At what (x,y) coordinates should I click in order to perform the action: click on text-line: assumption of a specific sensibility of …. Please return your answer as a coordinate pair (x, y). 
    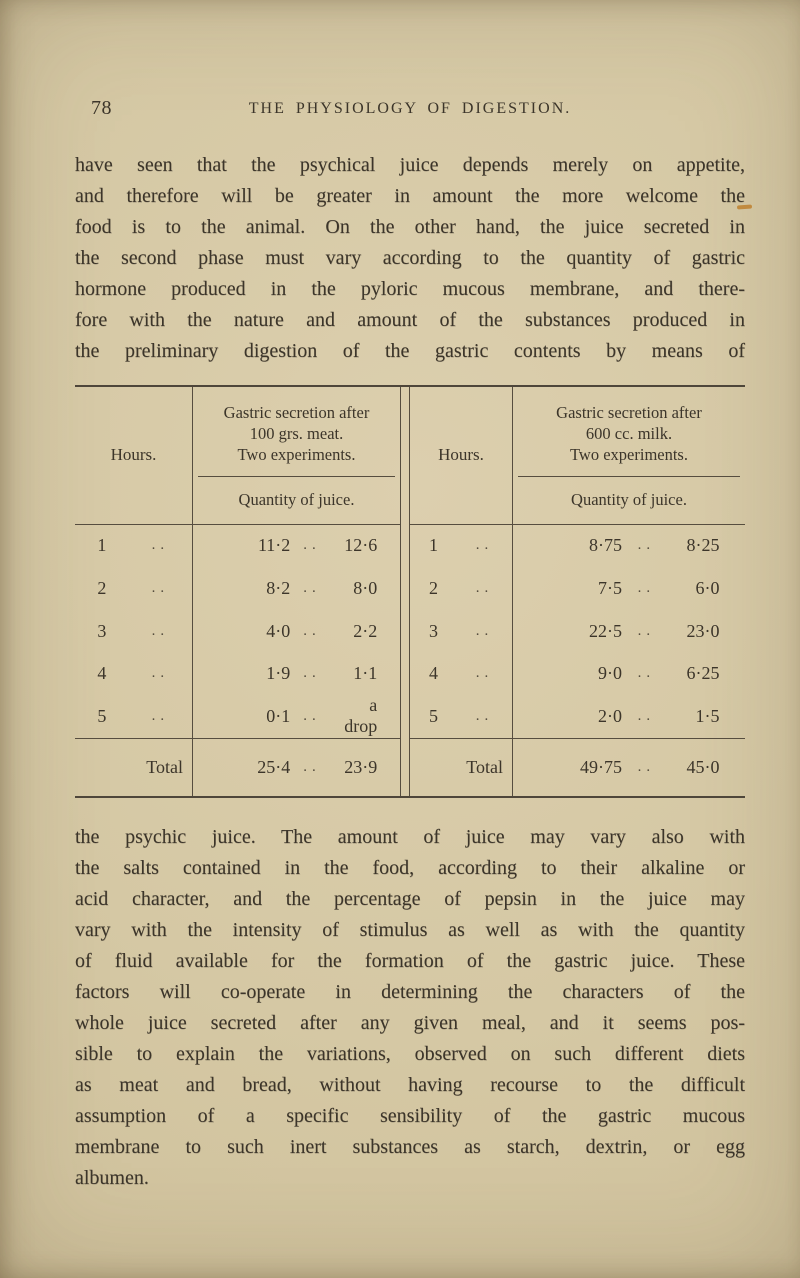
    Looking at the image, I should click on (410, 1116).